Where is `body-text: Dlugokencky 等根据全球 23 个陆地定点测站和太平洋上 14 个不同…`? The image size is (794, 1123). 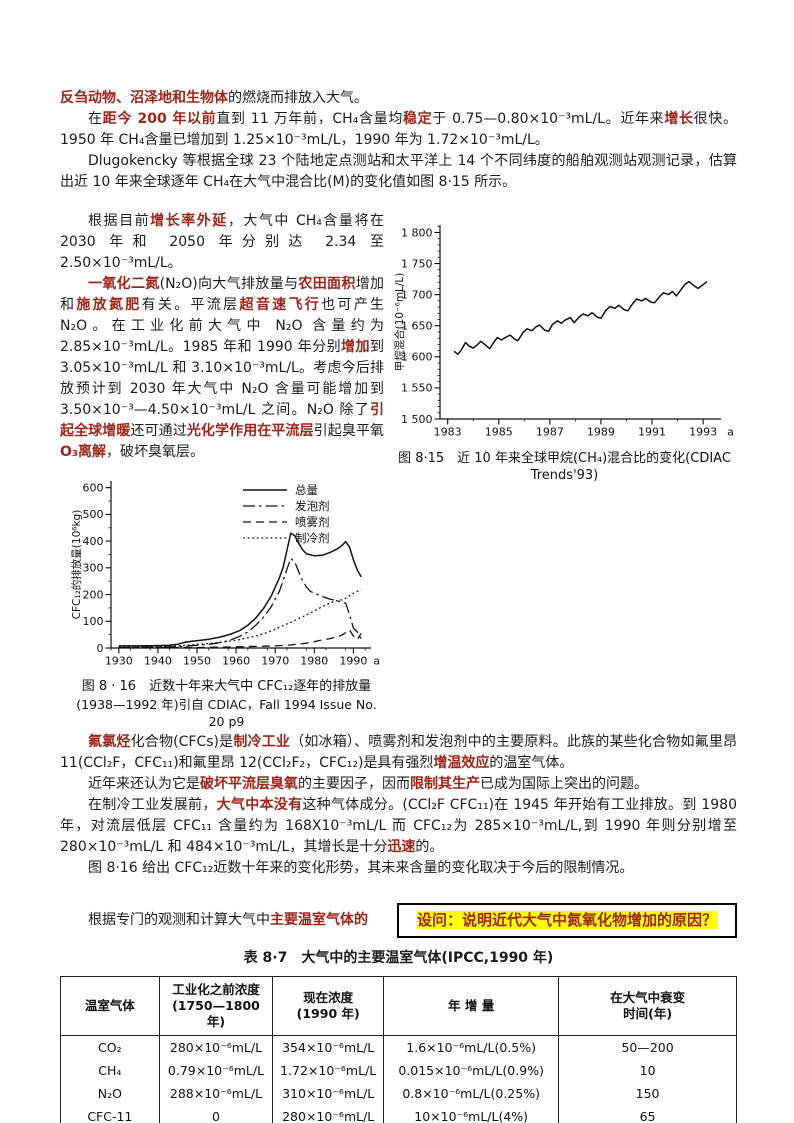 body-text: Dlugokencky 等根据全球 23 个陆地定点测站和太平洋上 14 个不同… is located at coordinates (398, 171).